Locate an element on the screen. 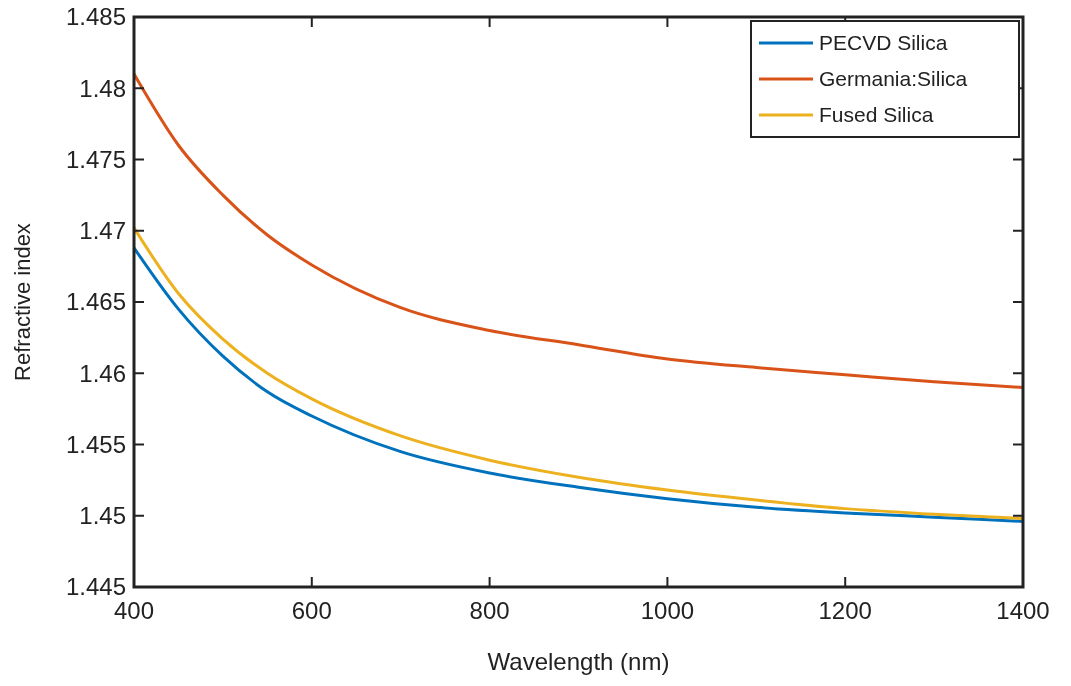  x-tick-label: 1000 is located at coordinates (667, 610).